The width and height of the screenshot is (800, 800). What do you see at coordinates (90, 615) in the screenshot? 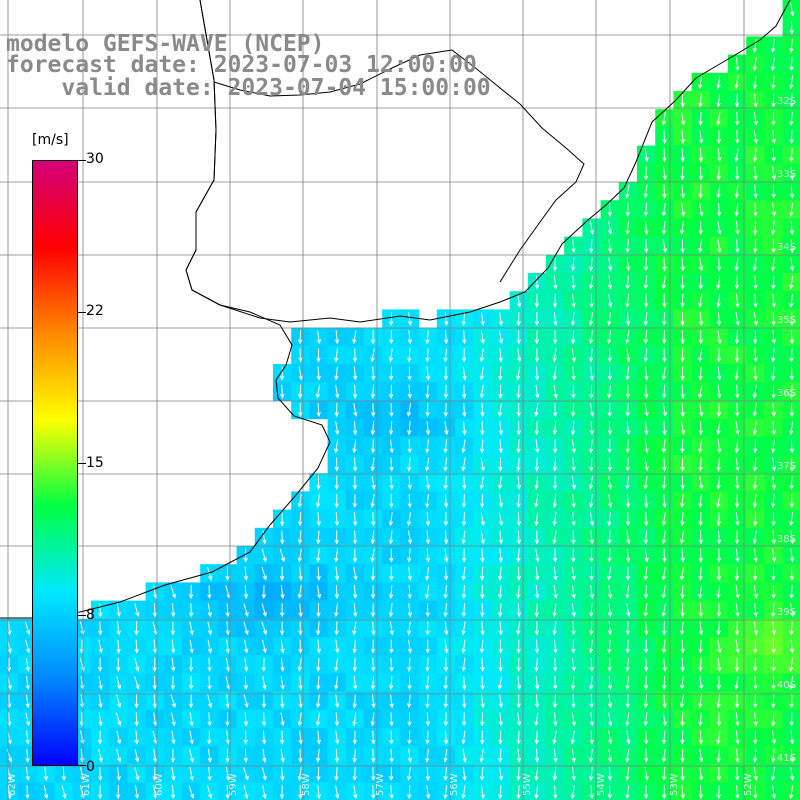
I see `colorbar-tick-8: 8` at bounding box center [90, 615].